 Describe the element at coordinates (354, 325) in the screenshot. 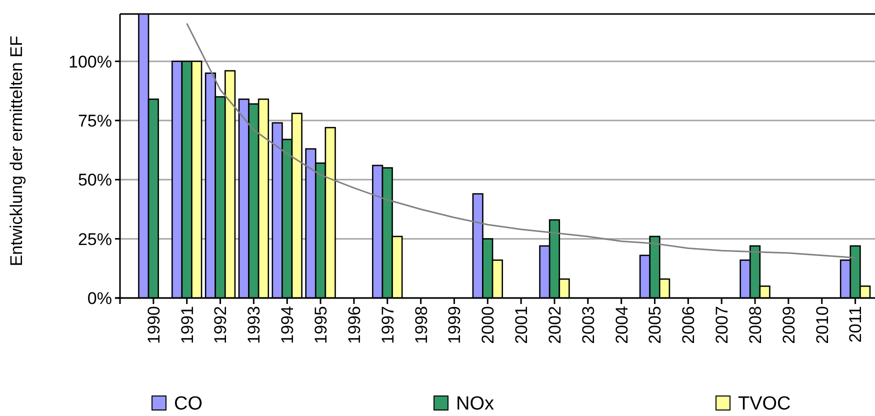

I see `x-tick-label: 1996` at that location.